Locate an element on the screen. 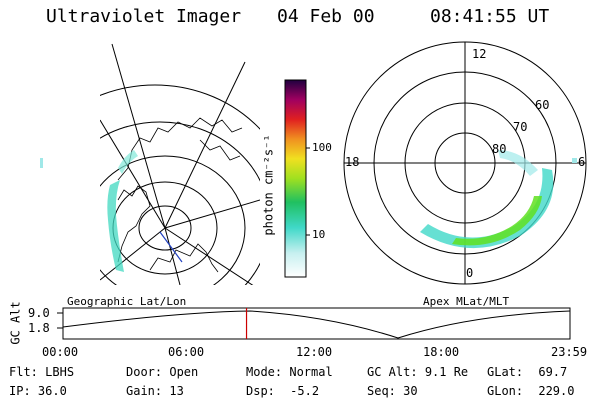 The height and width of the screenshot is (400, 600). time-label: 08:41:55 UT is located at coordinates (490, 16).